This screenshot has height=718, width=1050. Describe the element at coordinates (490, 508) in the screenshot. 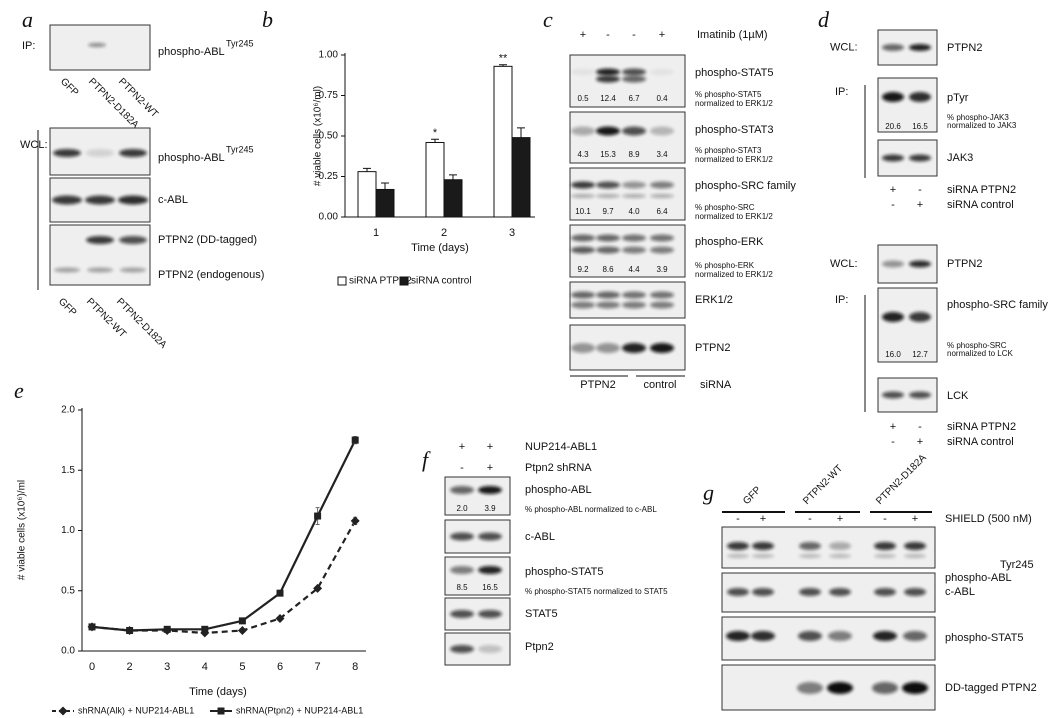

I see `quant: 3.9` at that location.